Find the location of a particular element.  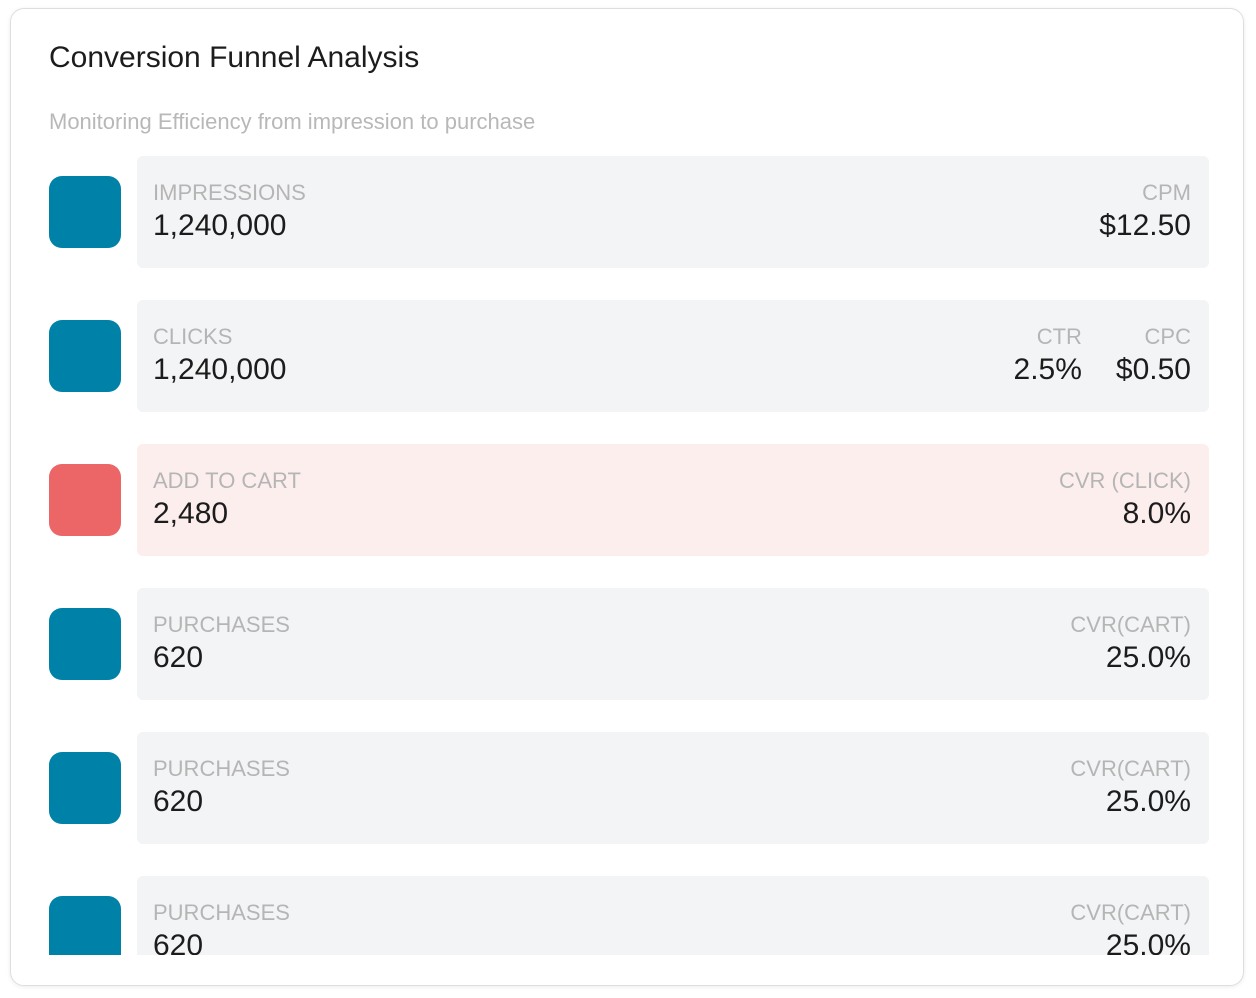

stage-metrics: CPM $12.50 is located at coordinates (1145, 212).